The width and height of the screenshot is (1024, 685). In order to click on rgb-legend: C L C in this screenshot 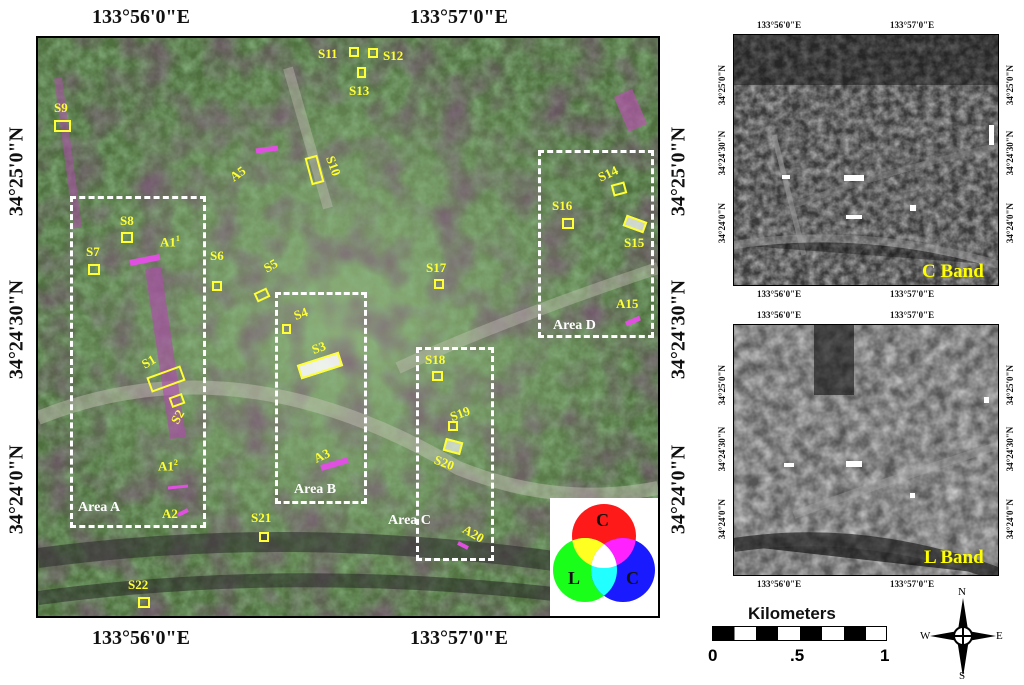, I will do `click(604, 557)`.